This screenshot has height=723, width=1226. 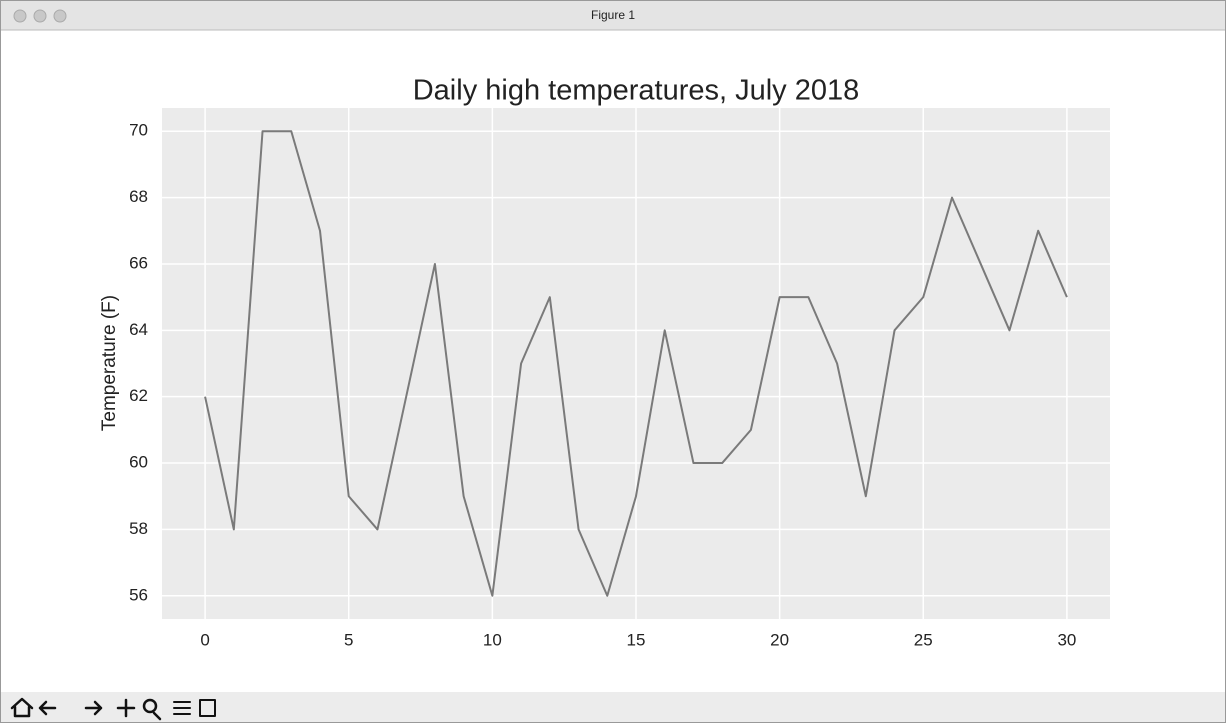 I want to click on y-tick-label: 68, so click(x=138, y=196).